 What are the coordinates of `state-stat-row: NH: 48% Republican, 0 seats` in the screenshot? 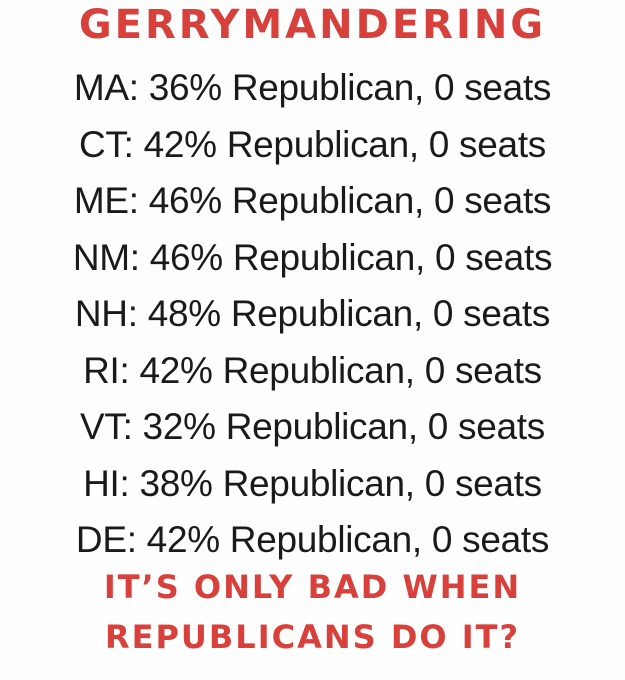 It's located at (312, 313).